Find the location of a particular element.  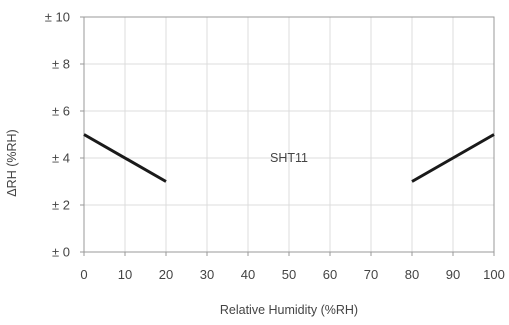

x-tick-label: 90 is located at coordinates (453, 274).